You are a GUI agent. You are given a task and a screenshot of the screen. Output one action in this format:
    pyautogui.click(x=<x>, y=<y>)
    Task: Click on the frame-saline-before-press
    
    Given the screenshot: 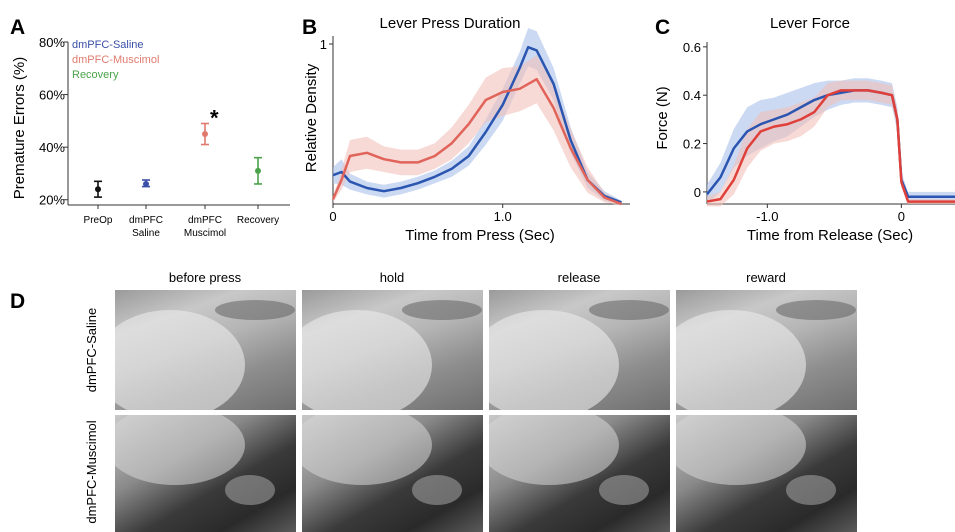 What is the action you would take?
    pyautogui.click(x=205, y=350)
    